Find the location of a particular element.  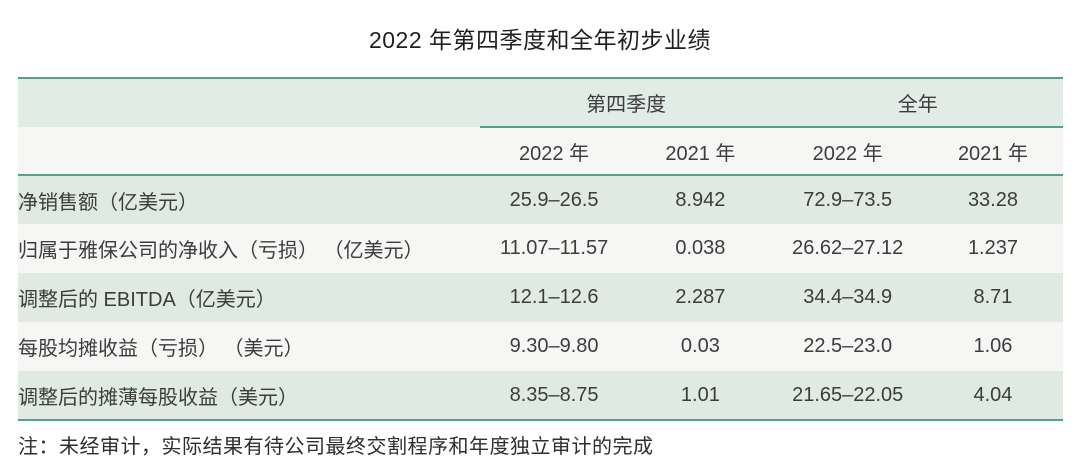

year-header-spacer is located at coordinates (249, 151).